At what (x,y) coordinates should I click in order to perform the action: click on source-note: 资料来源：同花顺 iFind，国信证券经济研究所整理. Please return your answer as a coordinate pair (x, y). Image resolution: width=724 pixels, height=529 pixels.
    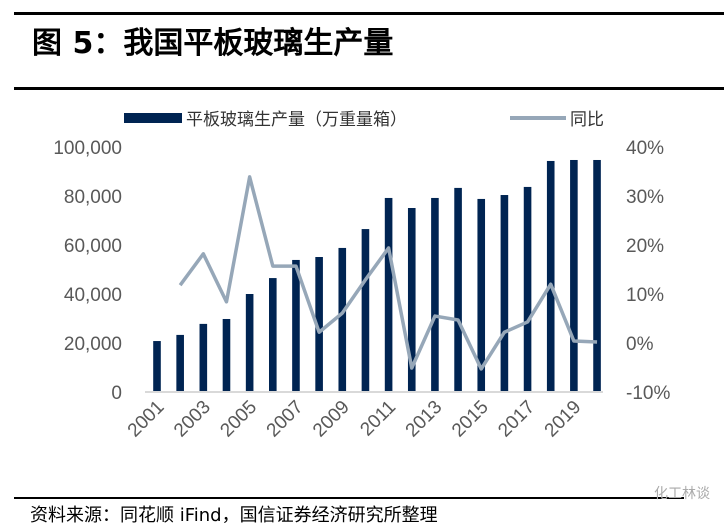
    Looking at the image, I should click on (234, 515).